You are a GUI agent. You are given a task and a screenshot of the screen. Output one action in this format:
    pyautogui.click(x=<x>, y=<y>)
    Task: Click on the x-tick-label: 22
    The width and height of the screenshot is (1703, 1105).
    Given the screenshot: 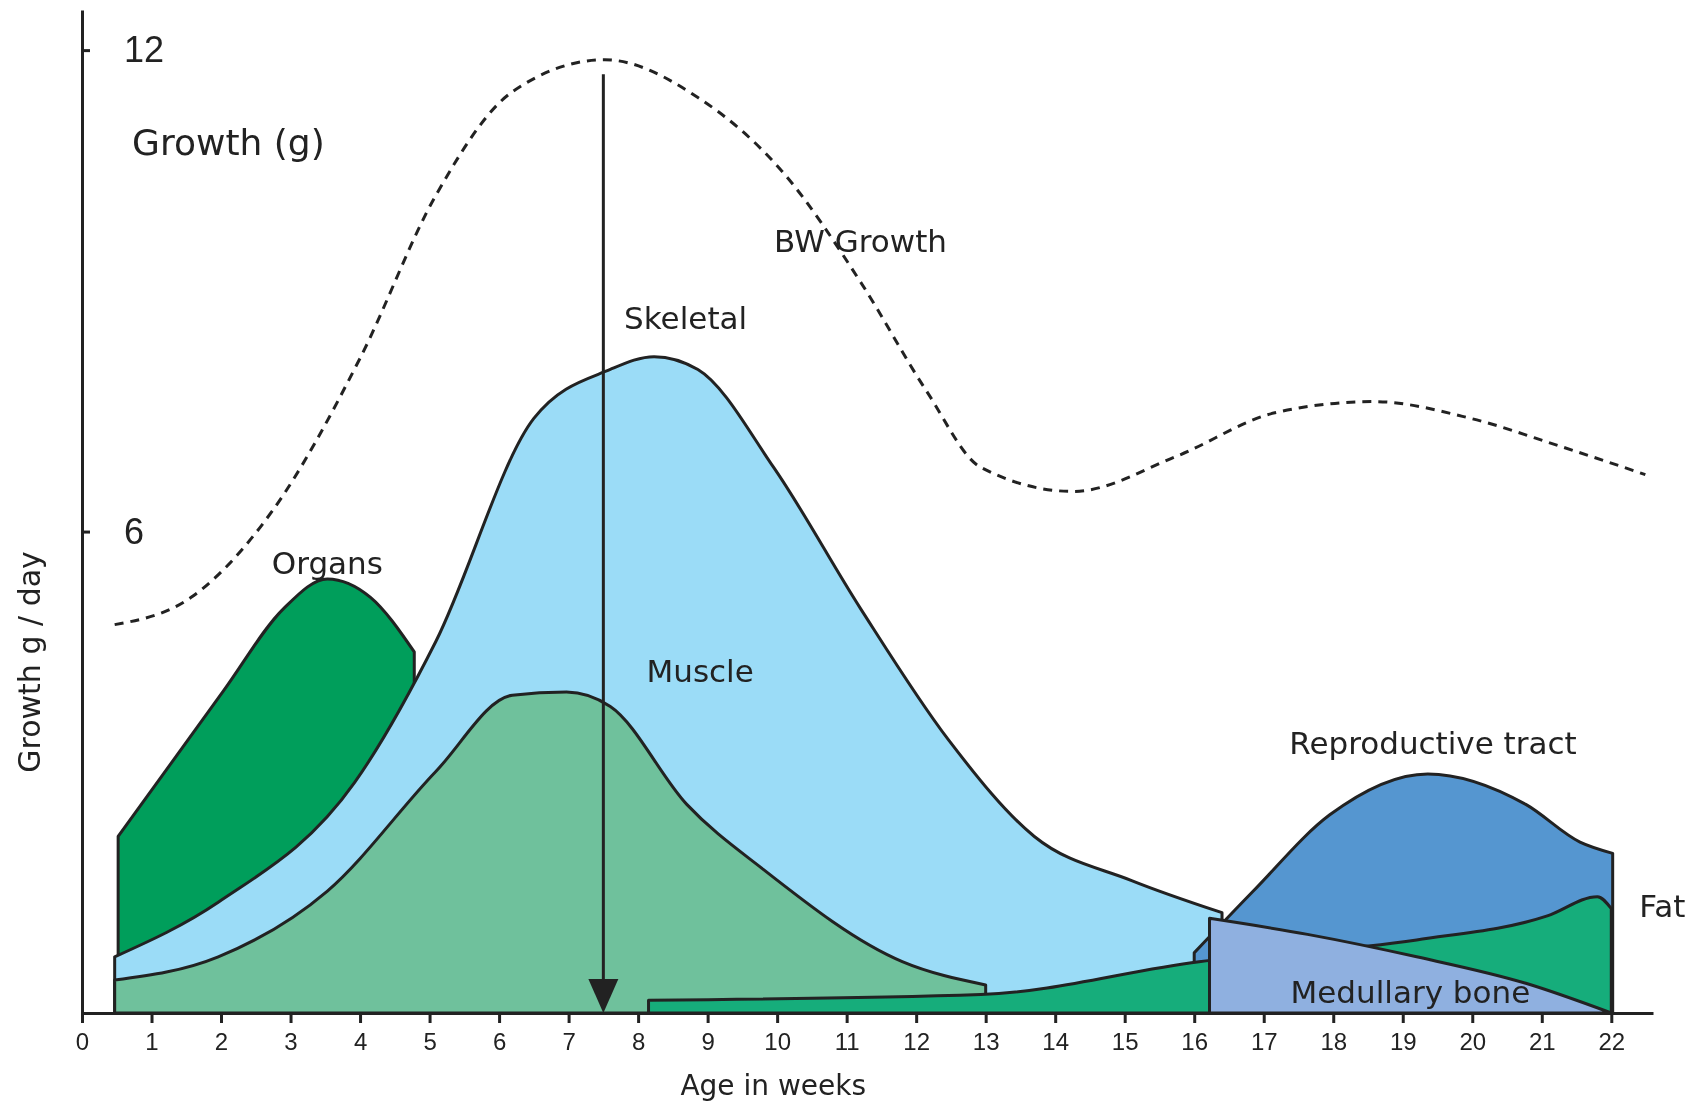 What is the action you would take?
    pyautogui.click(x=1612, y=1041)
    